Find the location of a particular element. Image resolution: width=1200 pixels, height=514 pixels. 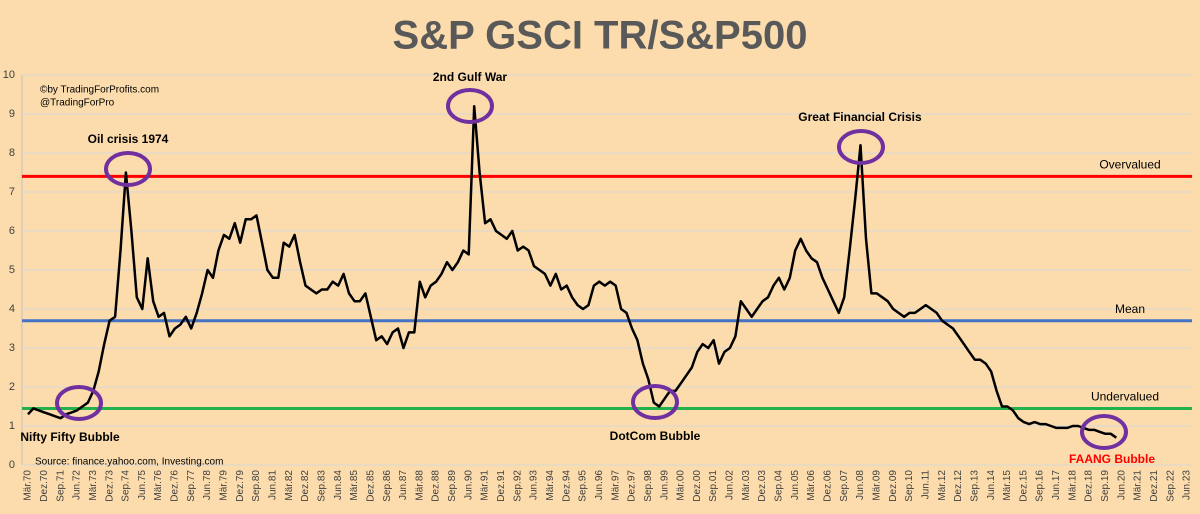

x-tick-label: Sep.22 is located at coordinates (1170, 486).